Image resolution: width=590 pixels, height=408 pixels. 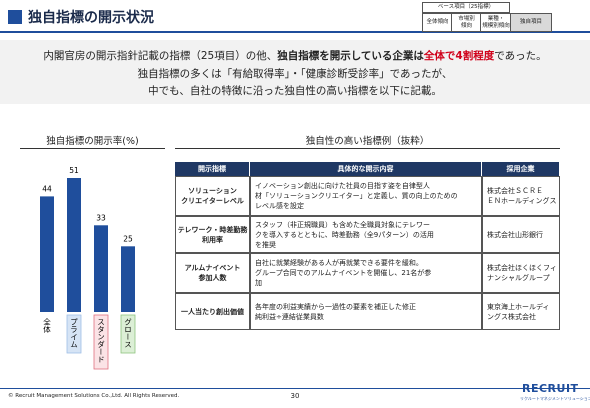 I want to click on cell-text: ソリューション, so click(x=212, y=191).